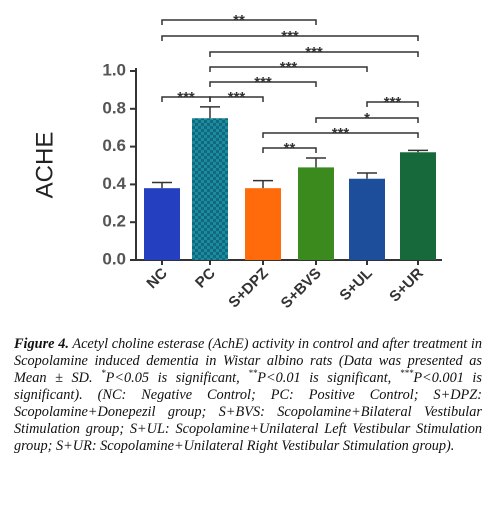 The width and height of the screenshot is (495, 506). What do you see at coordinates (248, 288) in the screenshot?
I see `x-tick-label: S+DPZ` at bounding box center [248, 288].